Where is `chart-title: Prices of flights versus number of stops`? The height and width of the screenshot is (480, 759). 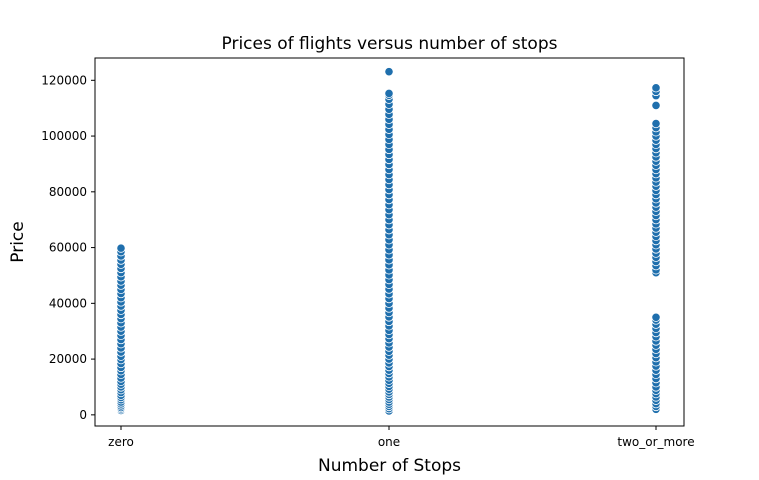
chart-title: Prices of flights versus number of stops is located at coordinates (390, 44).